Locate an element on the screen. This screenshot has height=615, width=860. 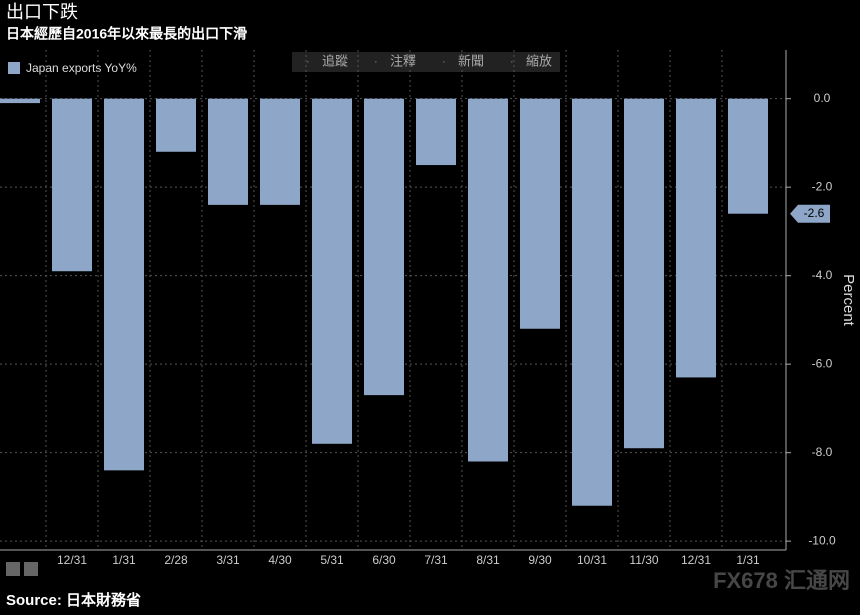
toolbar-button: 新聞 is located at coordinates (471, 60).